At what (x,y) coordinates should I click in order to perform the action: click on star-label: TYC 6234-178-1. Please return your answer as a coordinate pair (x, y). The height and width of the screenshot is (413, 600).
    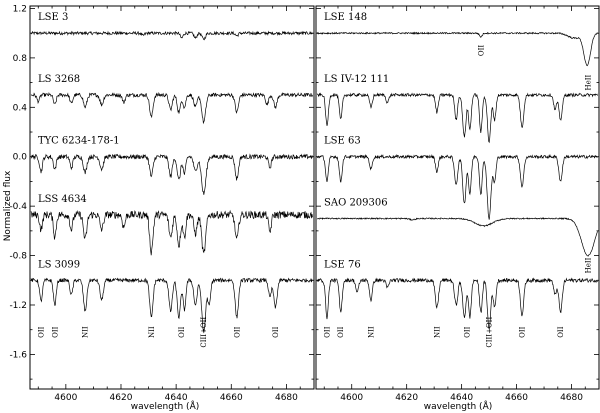
    Looking at the image, I should click on (79, 141).